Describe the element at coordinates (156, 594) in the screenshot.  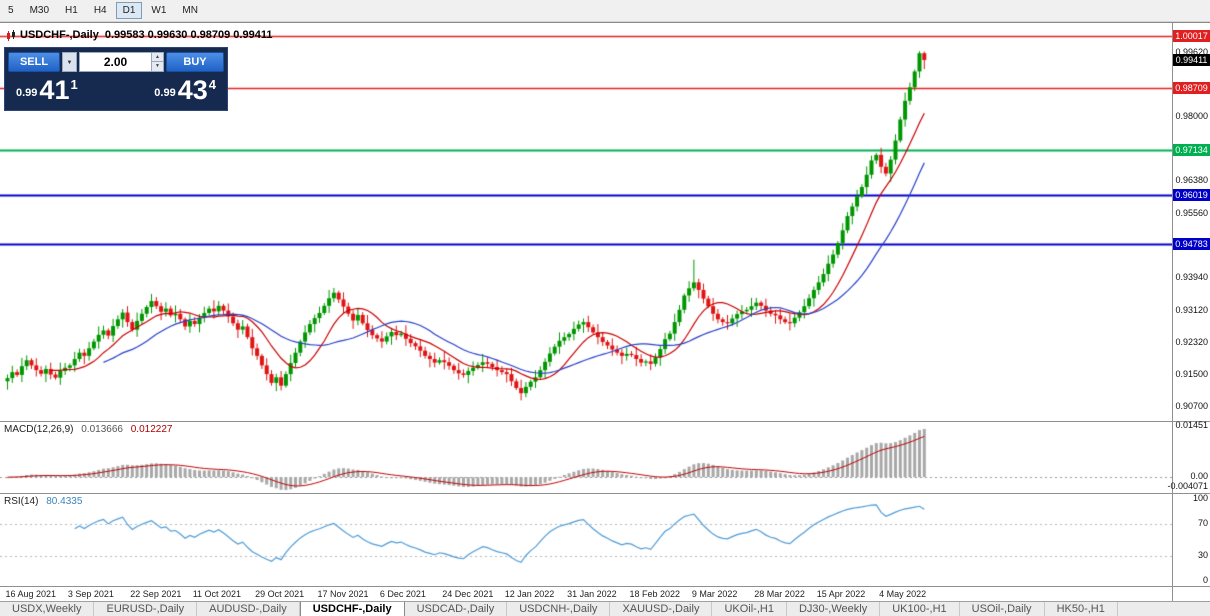
I see `date-label: 22 Sep 2021` at that location.